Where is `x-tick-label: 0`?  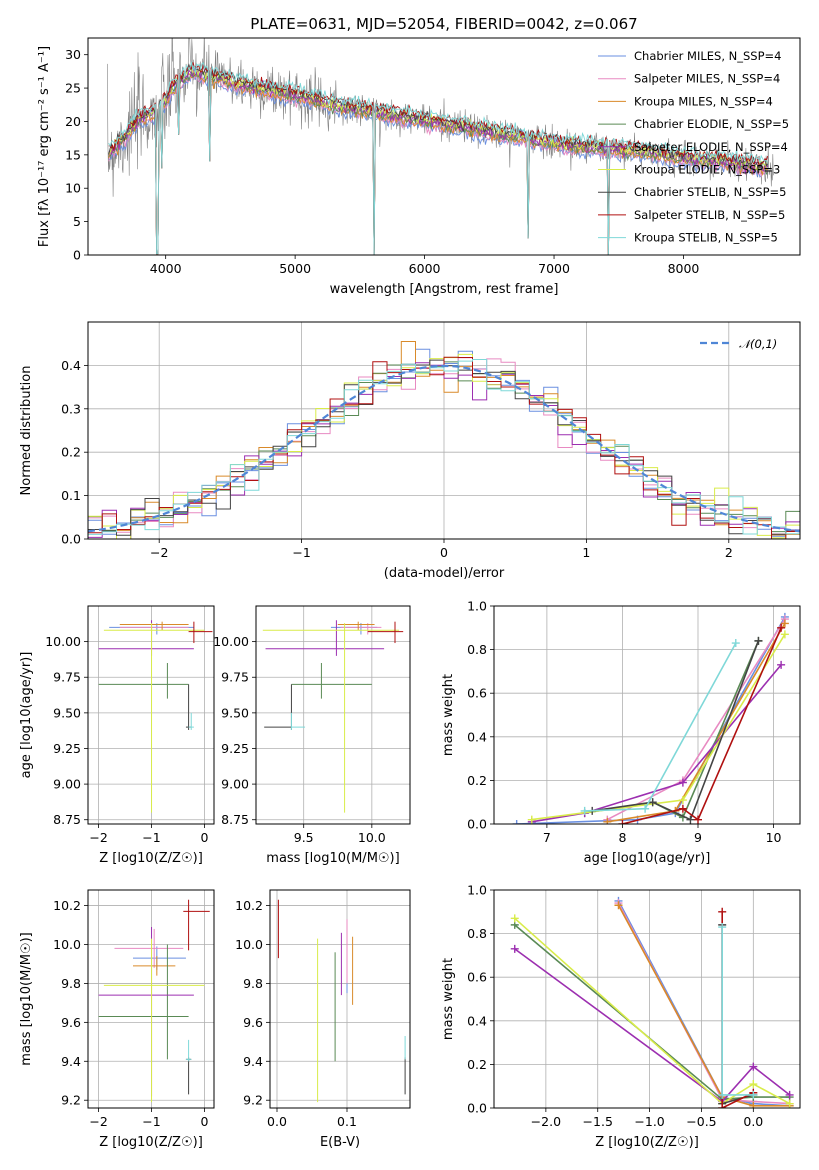
x-tick-label: 0 is located at coordinates (204, 1121).